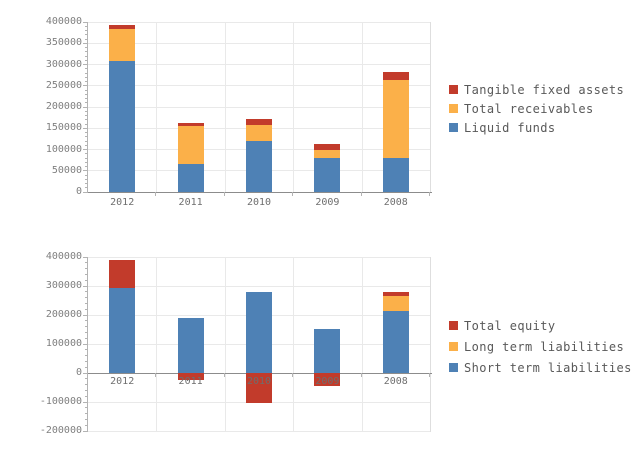  What do you see at coordinates (63, 43) in the screenshot?
I see `y-tick-label: 350000` at bounding box center [63, 43].